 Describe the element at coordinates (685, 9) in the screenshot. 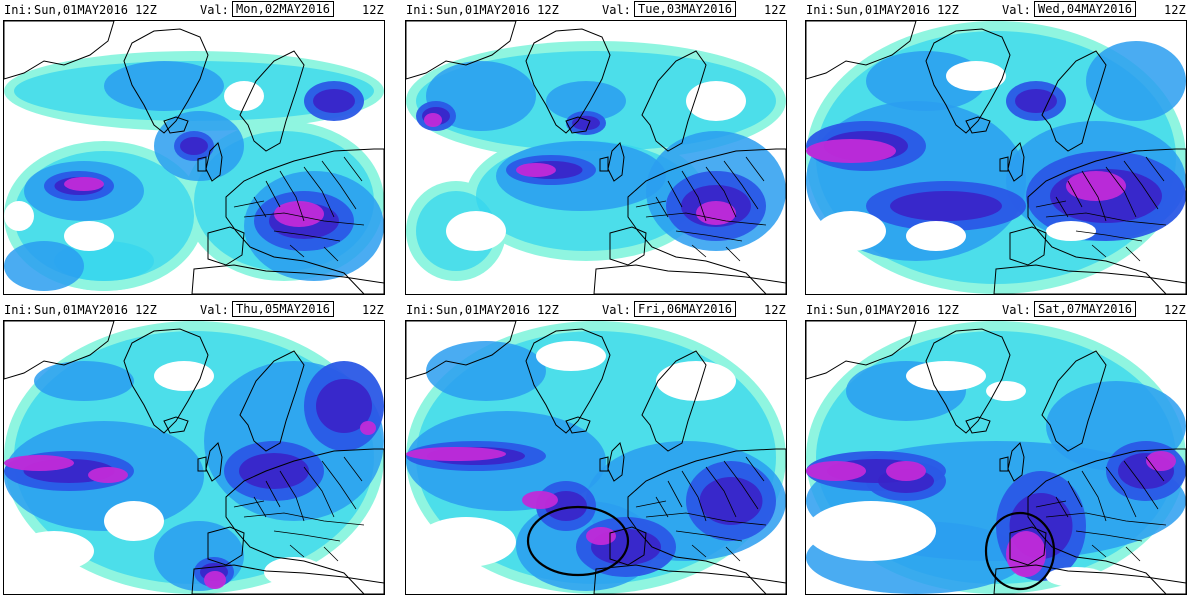

I see `valid-date-box: Tue,03MAY2016` at that location.